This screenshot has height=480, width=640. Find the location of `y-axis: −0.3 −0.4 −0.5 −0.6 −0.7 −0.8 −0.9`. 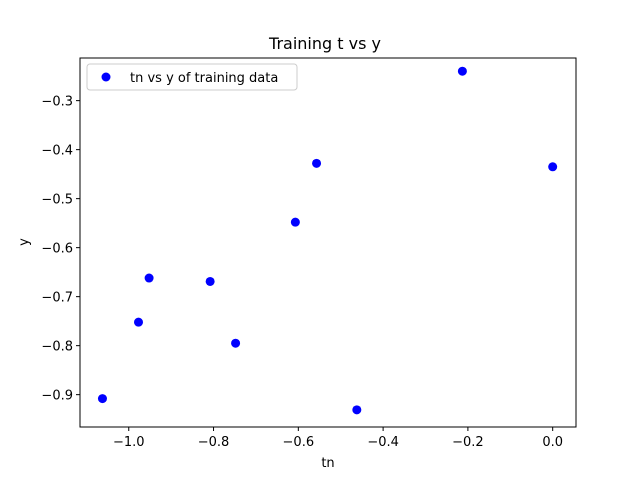

y-axis: −0.3 −0.4 −0.5 −0.6 −0.7 −0.8 −0.9 is located at coordinates (60, 249).